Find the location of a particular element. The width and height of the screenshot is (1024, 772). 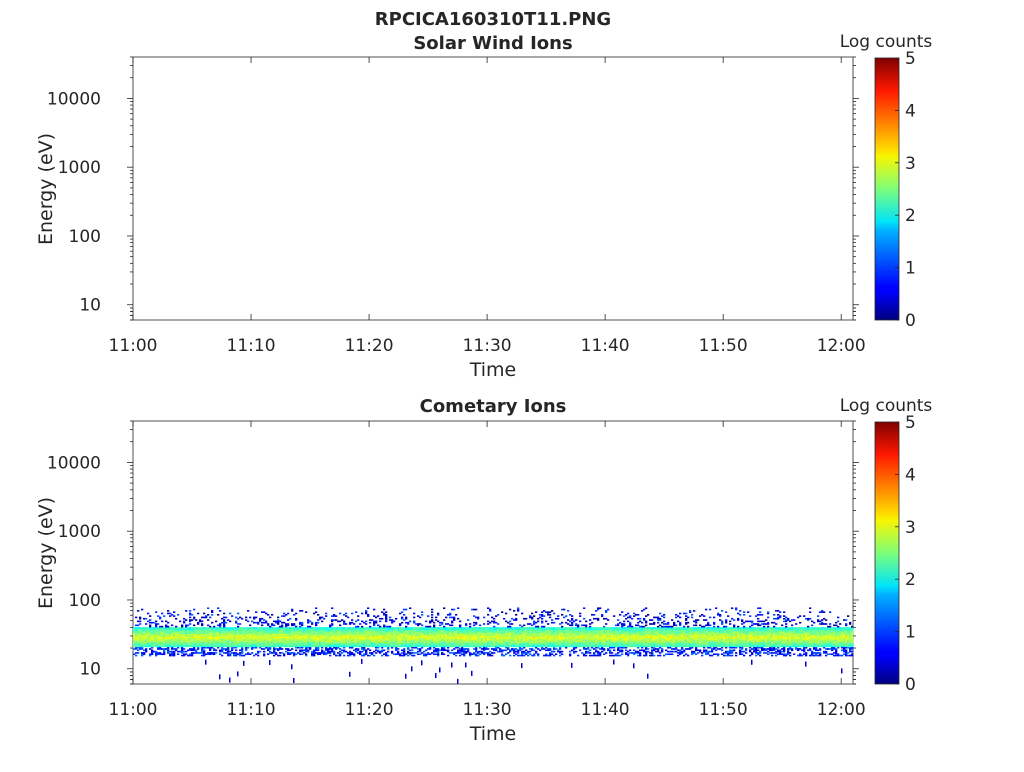

y-tick-label: 10 is located at coordinates (90, 306).